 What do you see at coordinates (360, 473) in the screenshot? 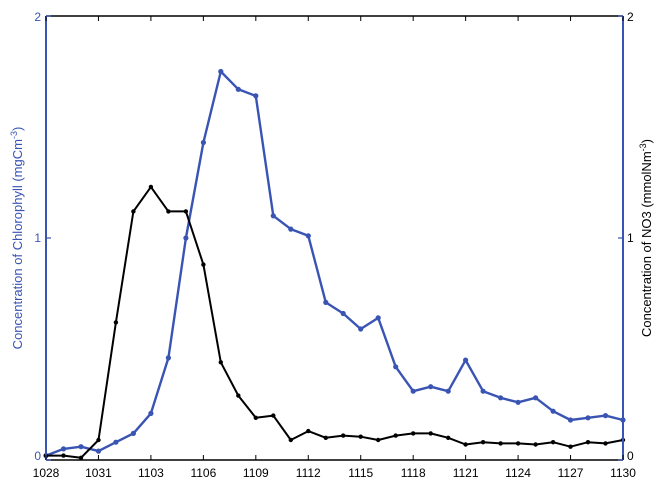
I see `x-tick-label: 1115` at bounding box center [360, 473].